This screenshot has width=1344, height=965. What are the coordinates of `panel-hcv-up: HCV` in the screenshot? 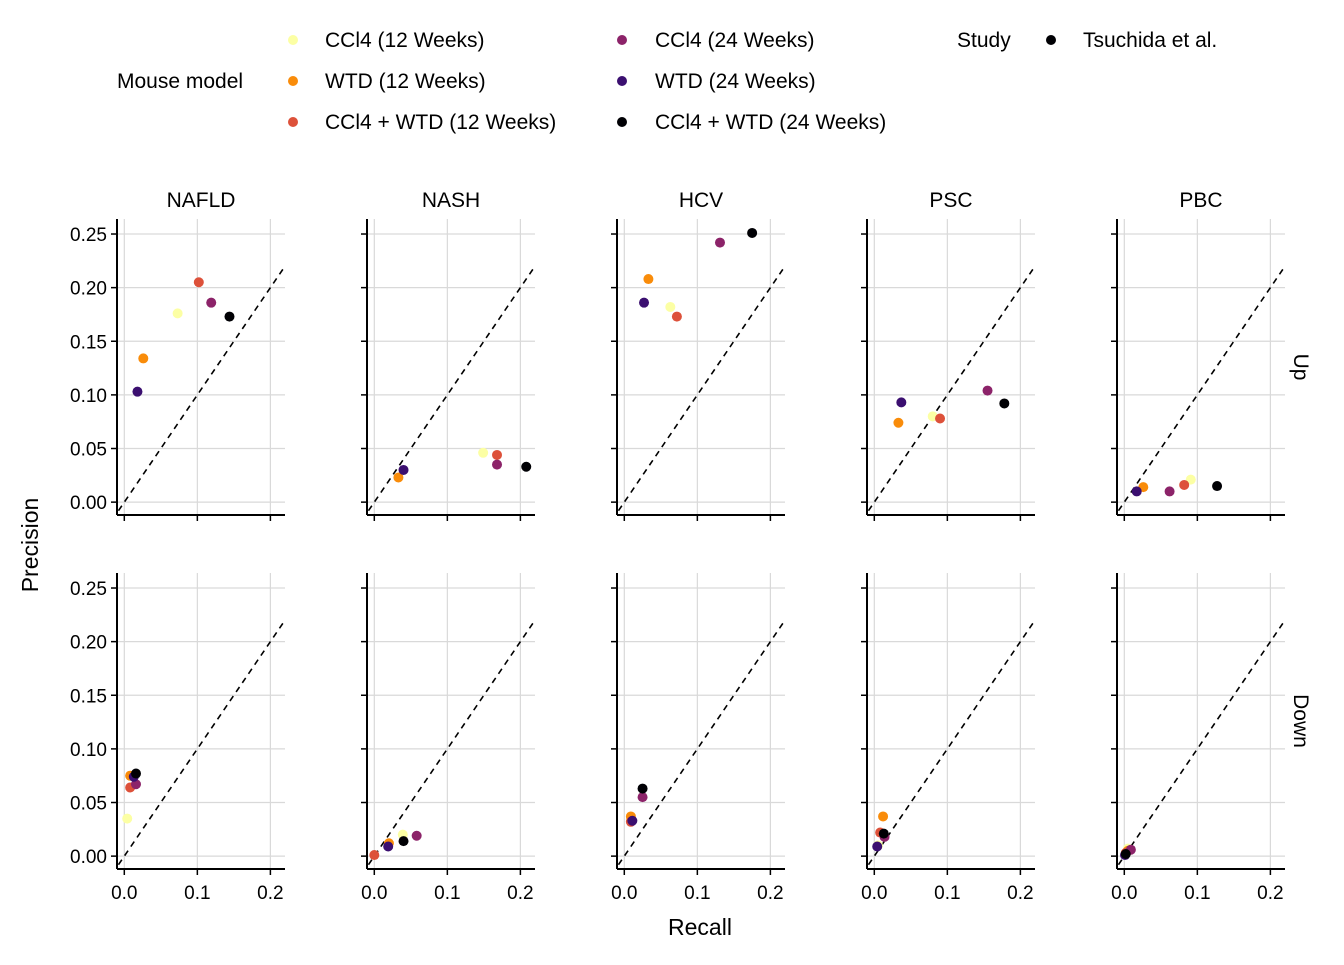 It's located at (698, 355).